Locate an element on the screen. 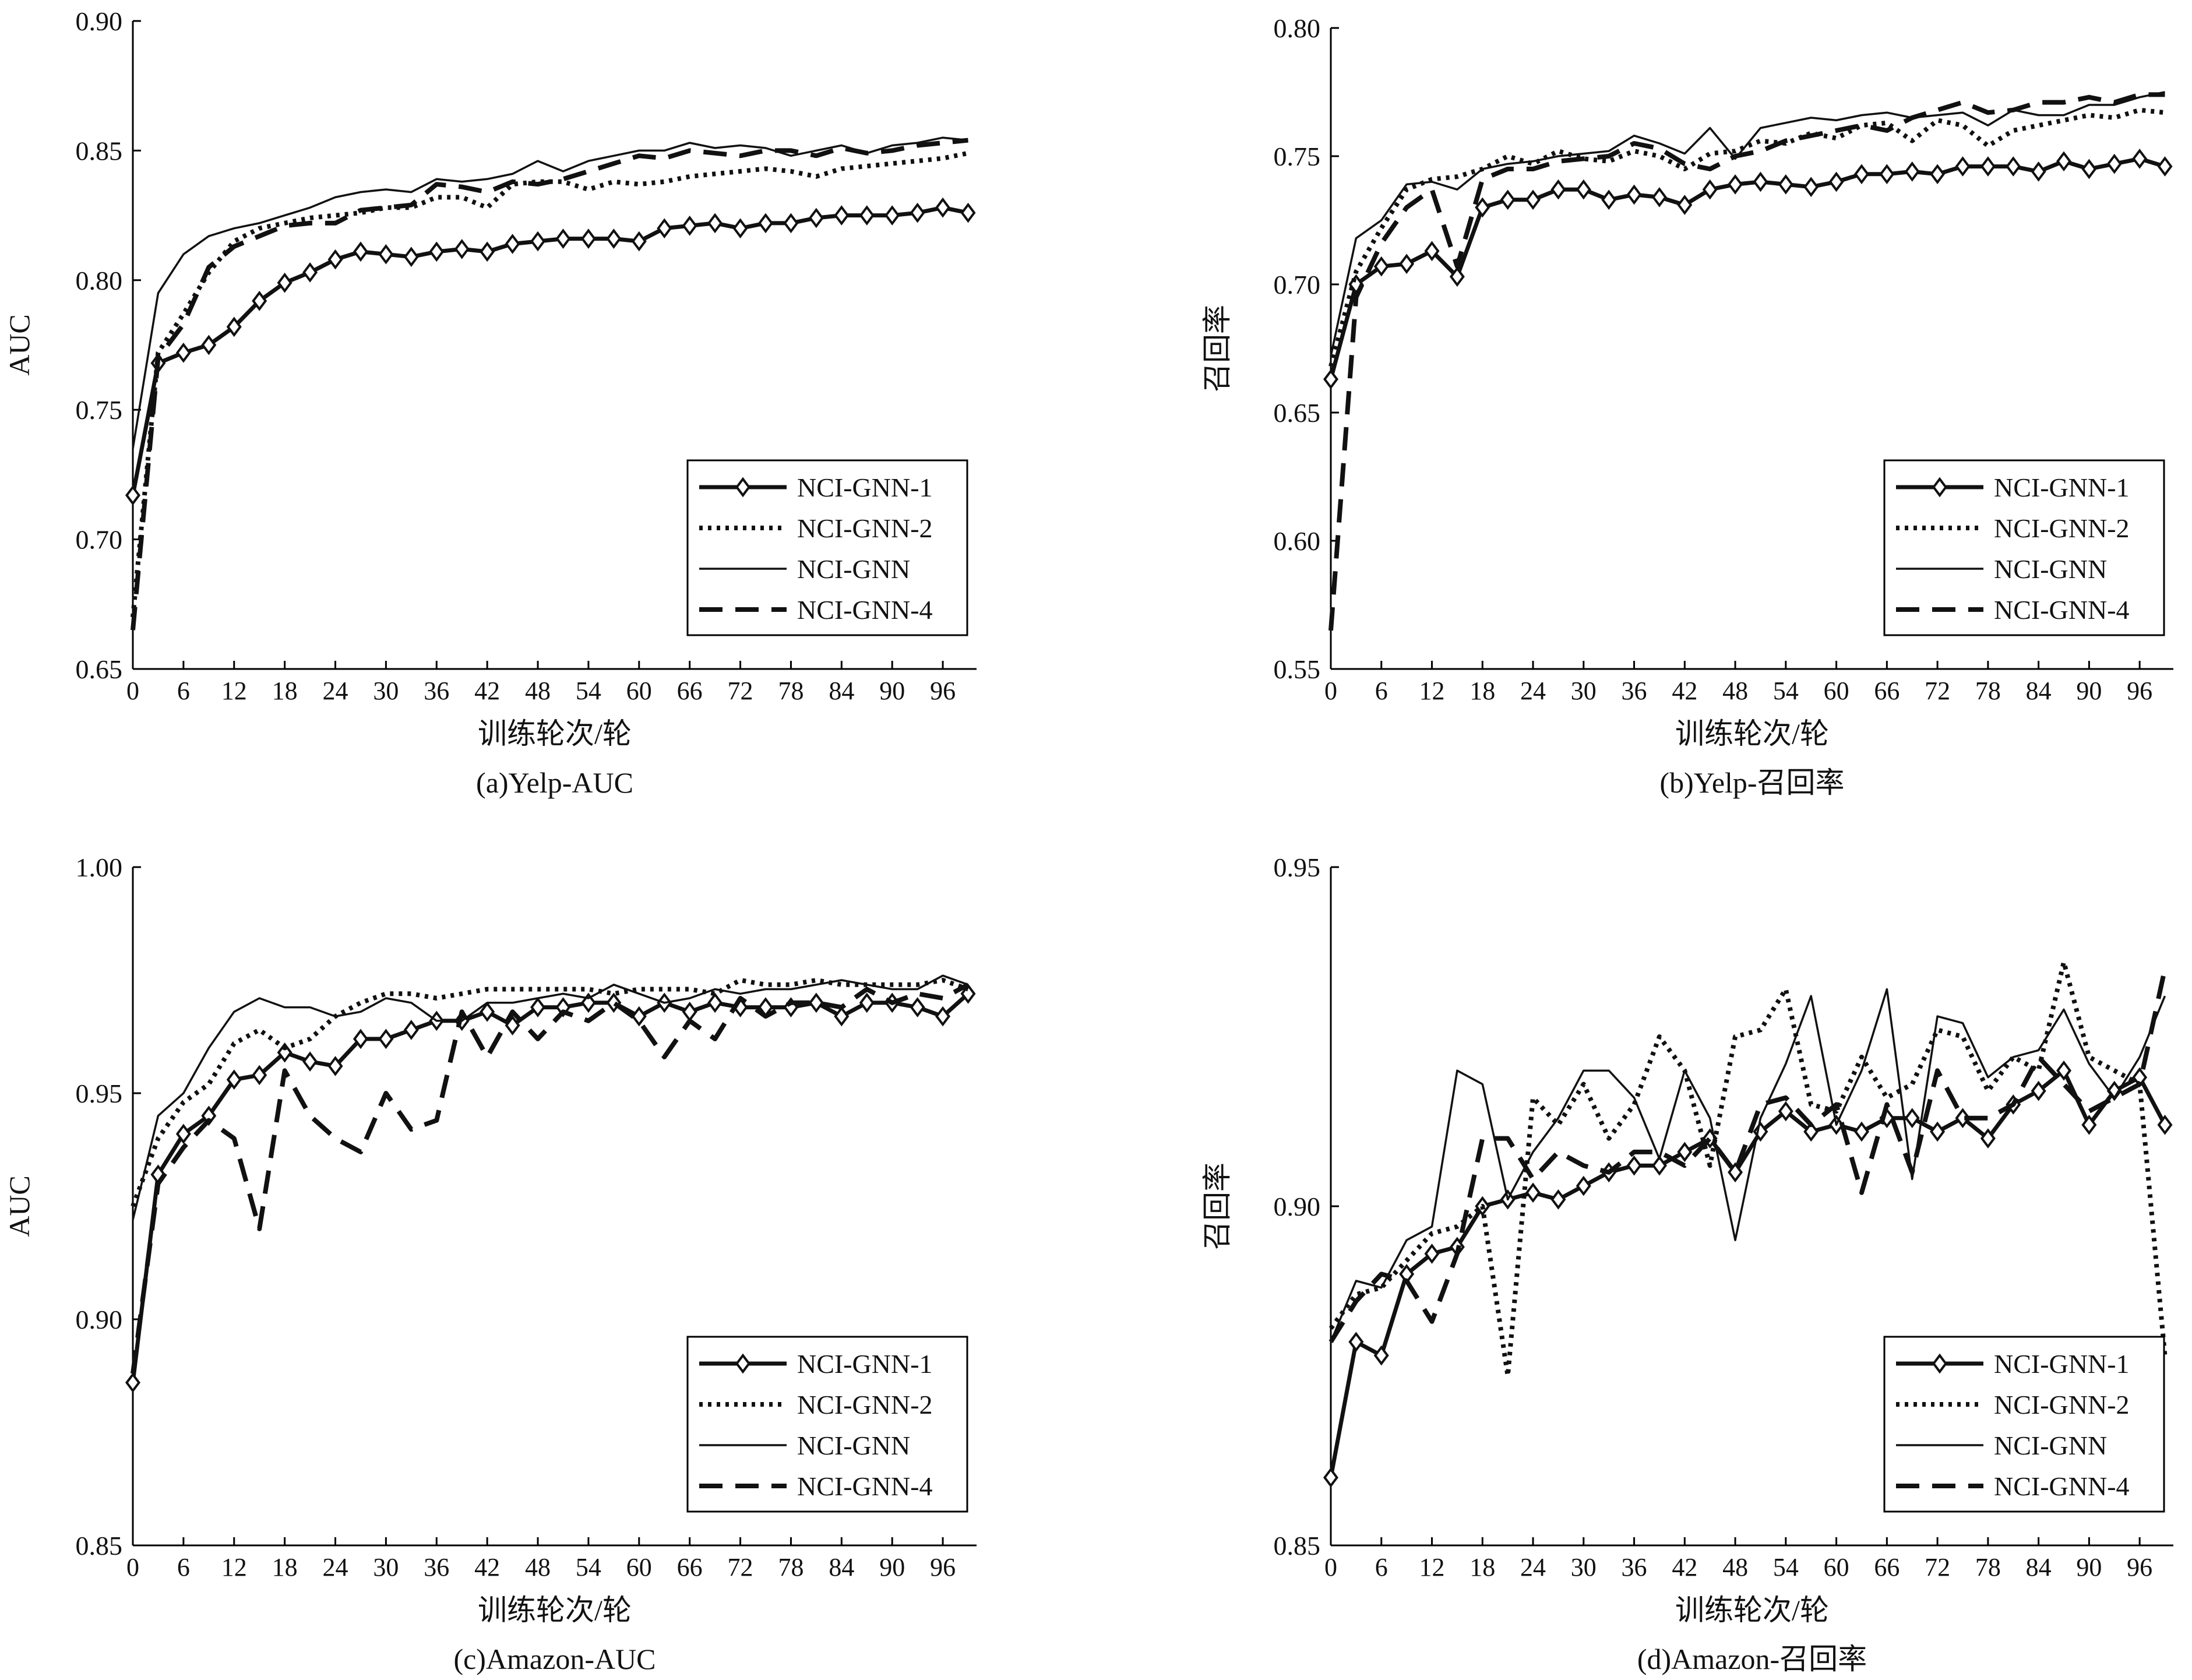  legend: NCI-GNN-1 NCI-GNN-2 NCI-GNN NCI-GNN-4 is located at coordinates (2024, 547).